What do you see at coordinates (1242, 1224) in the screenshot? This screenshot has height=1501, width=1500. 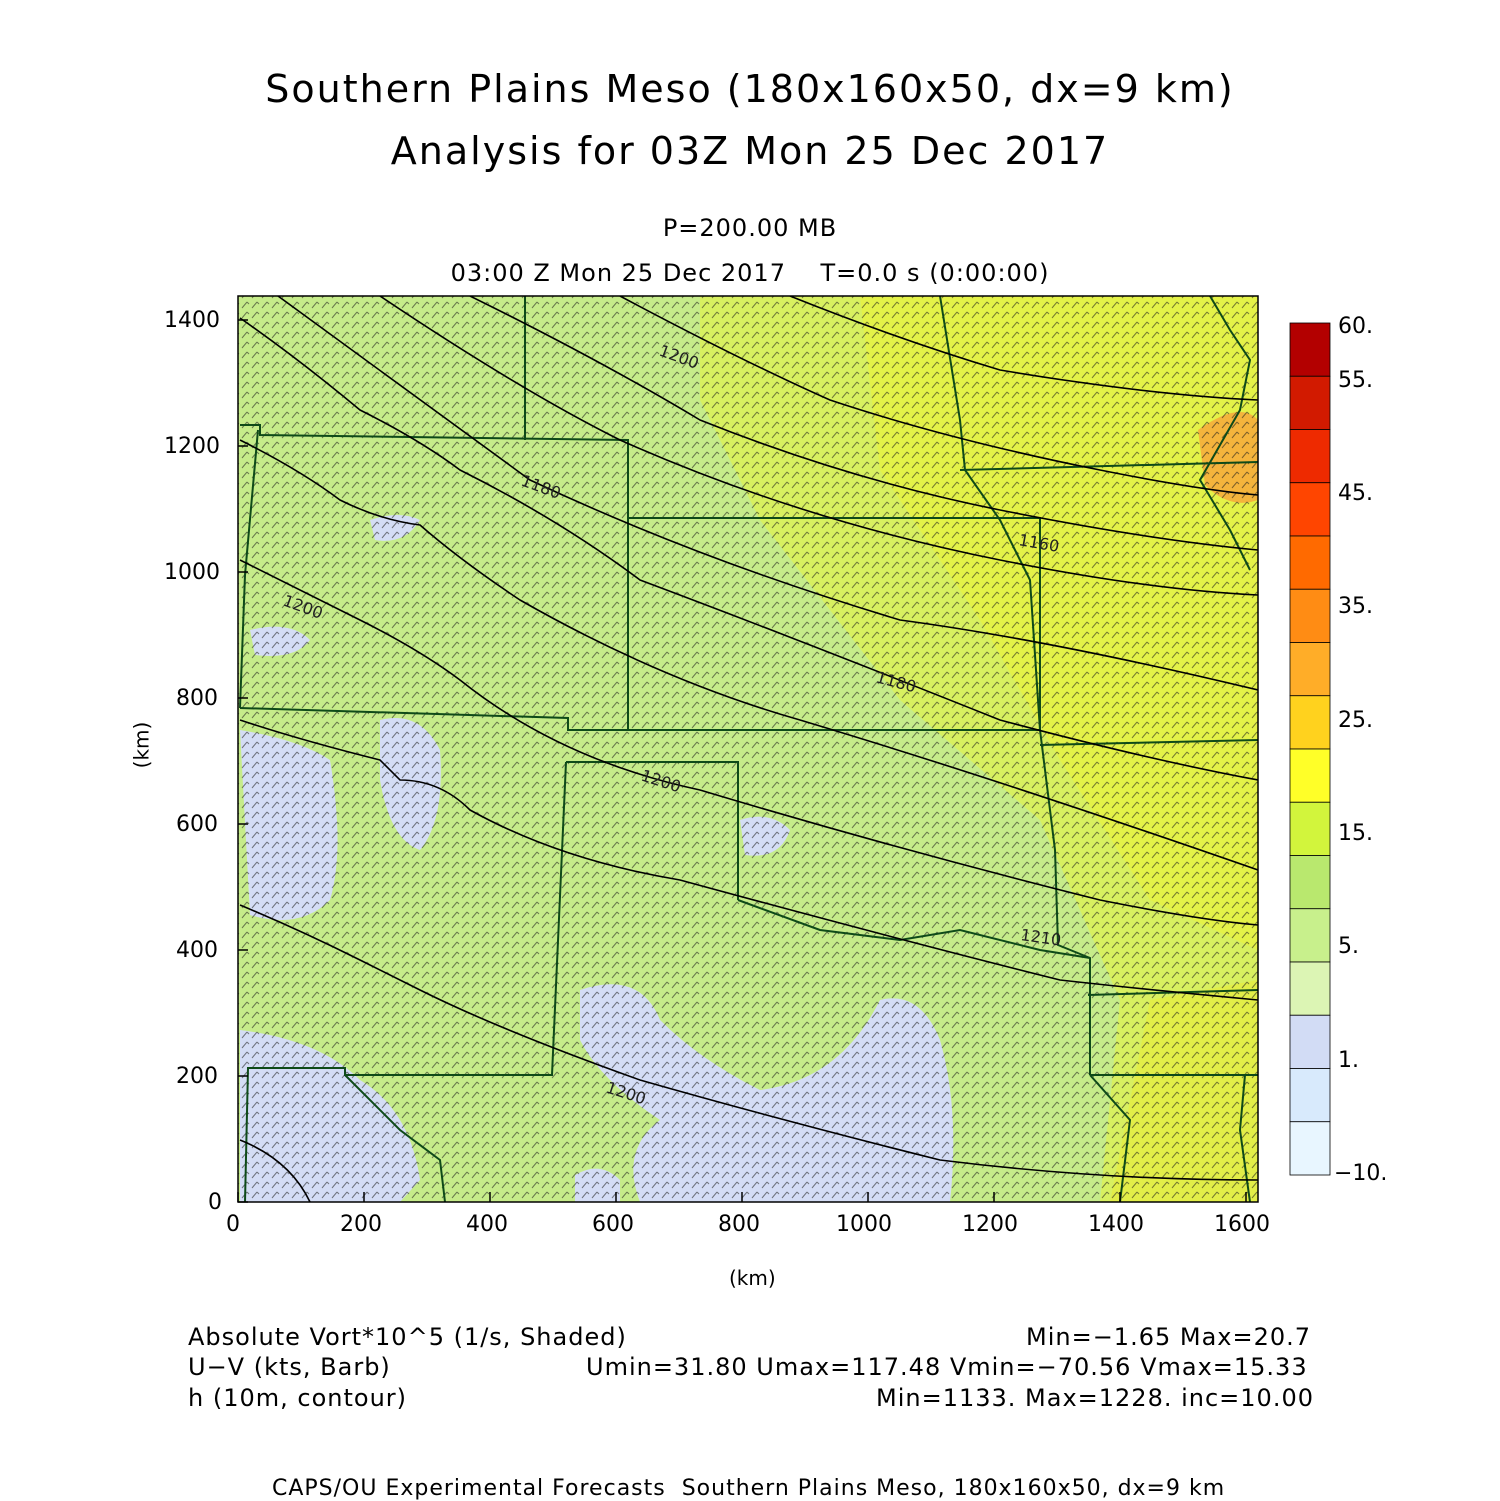 I see `x-tick-label: 1600` at bounding box center [1242, 1224].